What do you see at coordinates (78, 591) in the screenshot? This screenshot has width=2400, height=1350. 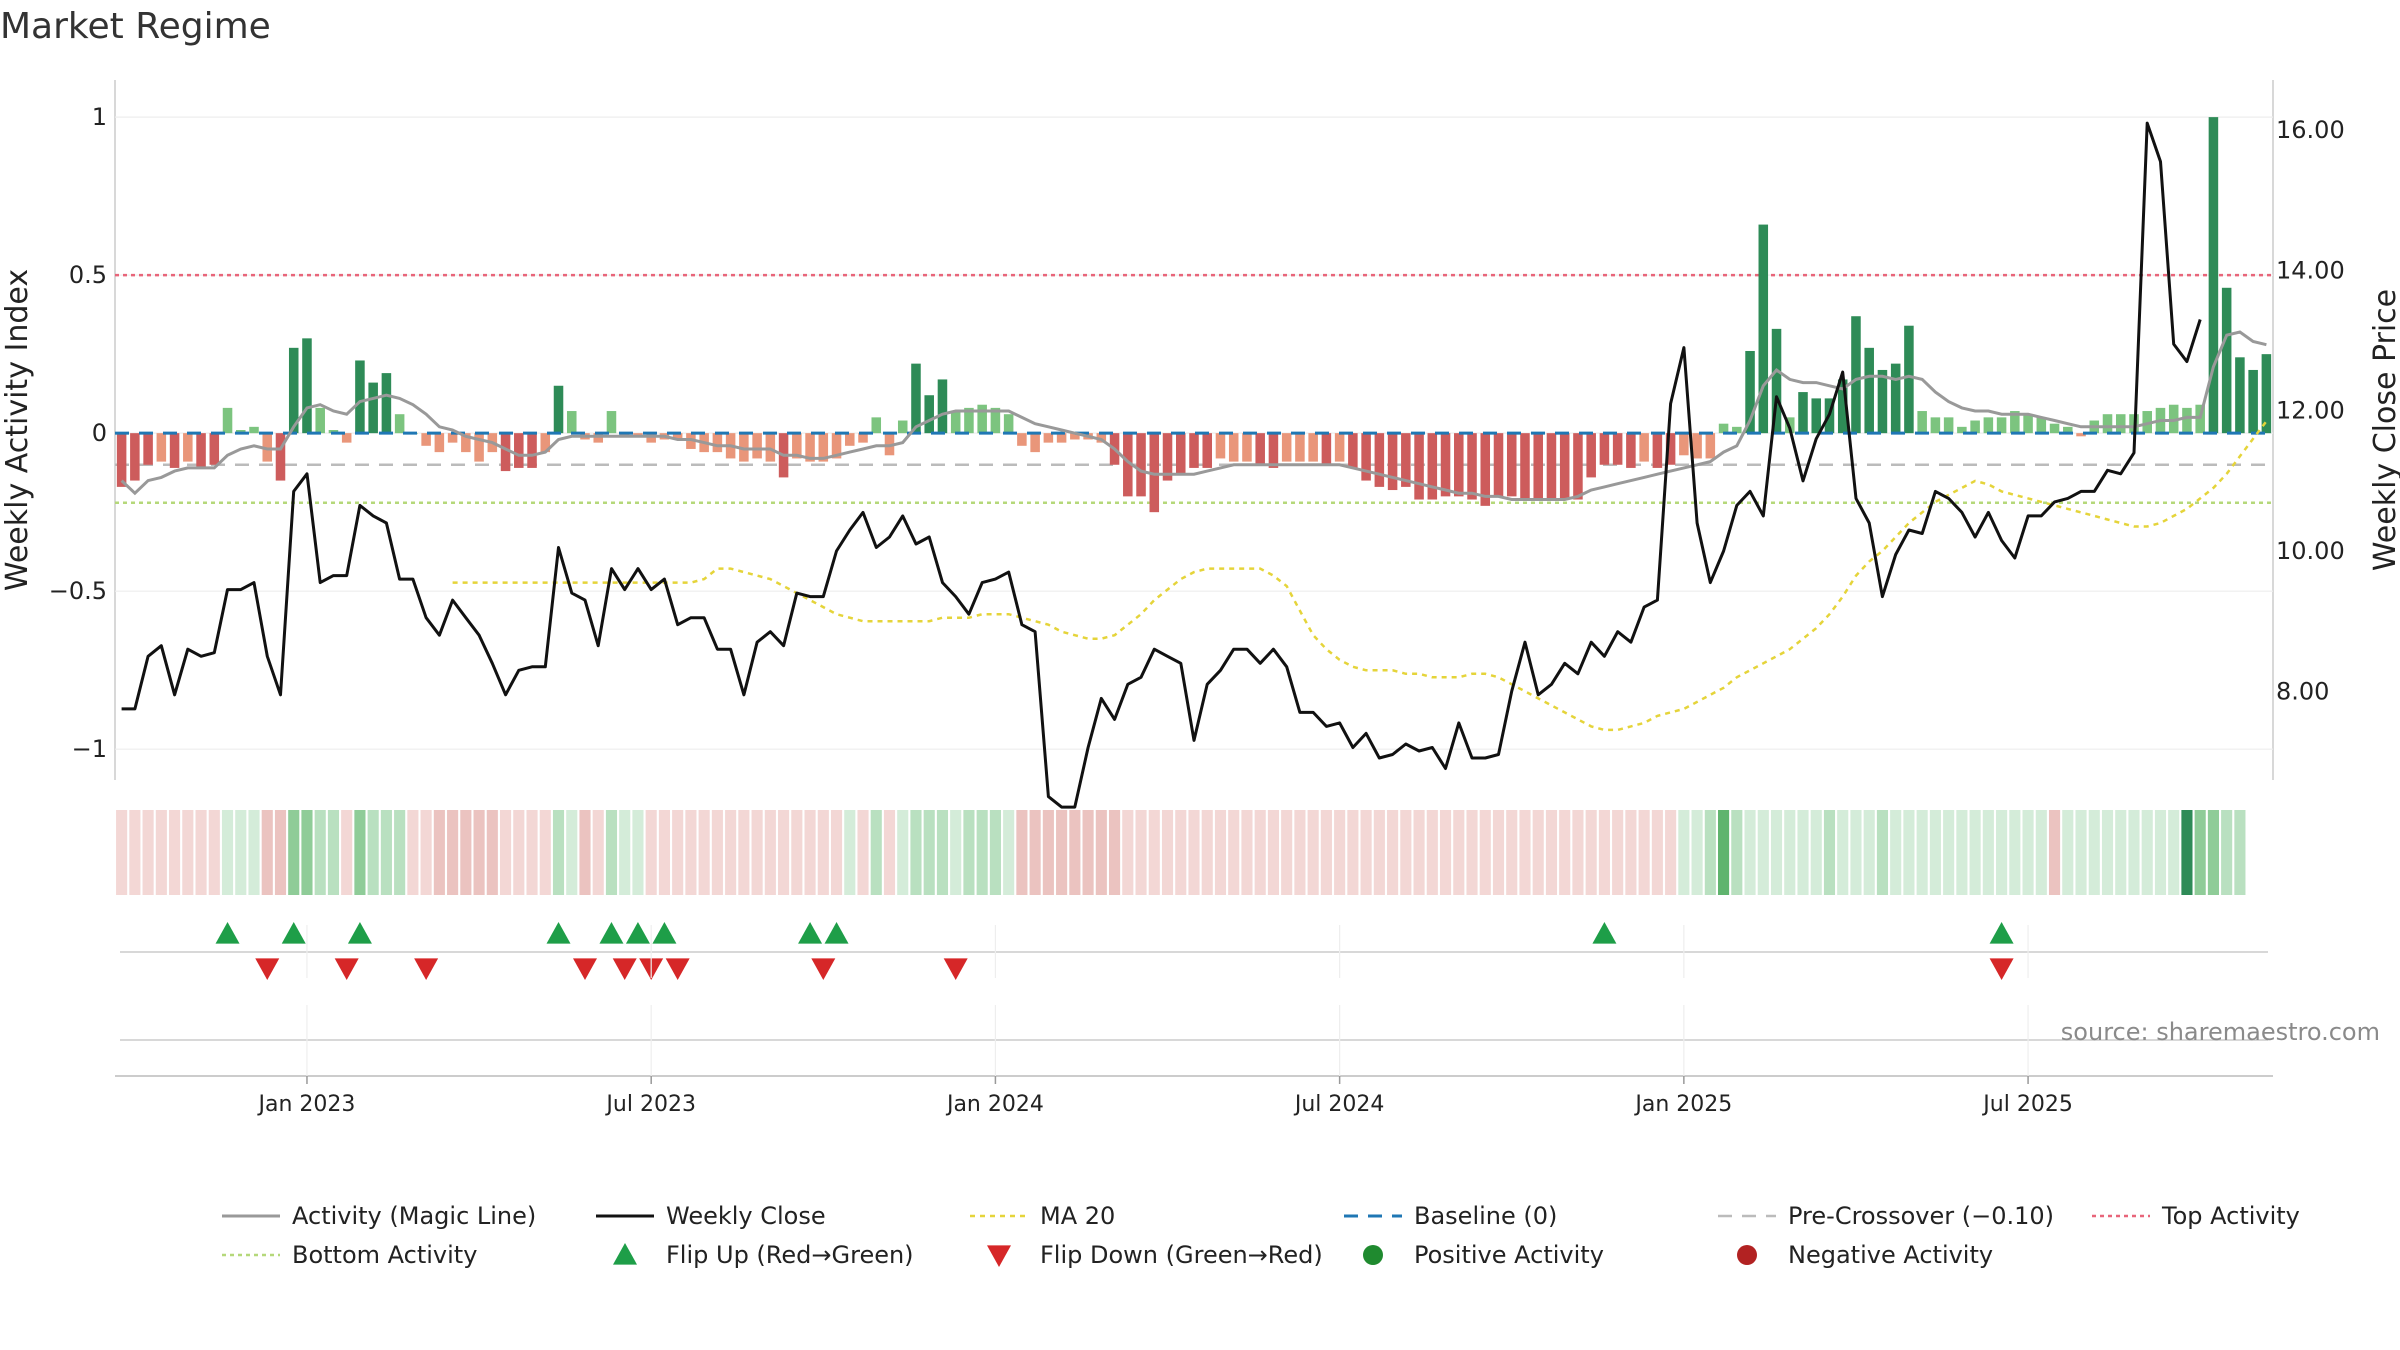 I see `y-left-tick-label: −0.5` at bounding box center [78, 591].